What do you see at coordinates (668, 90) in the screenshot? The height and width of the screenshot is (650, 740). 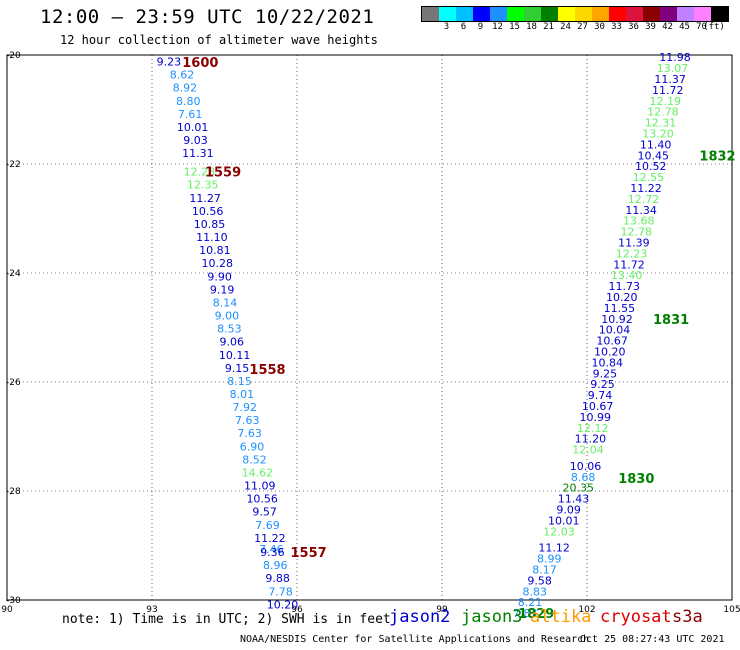 I see `wave-height-value: 11.72` at bounding box center [668, 90].